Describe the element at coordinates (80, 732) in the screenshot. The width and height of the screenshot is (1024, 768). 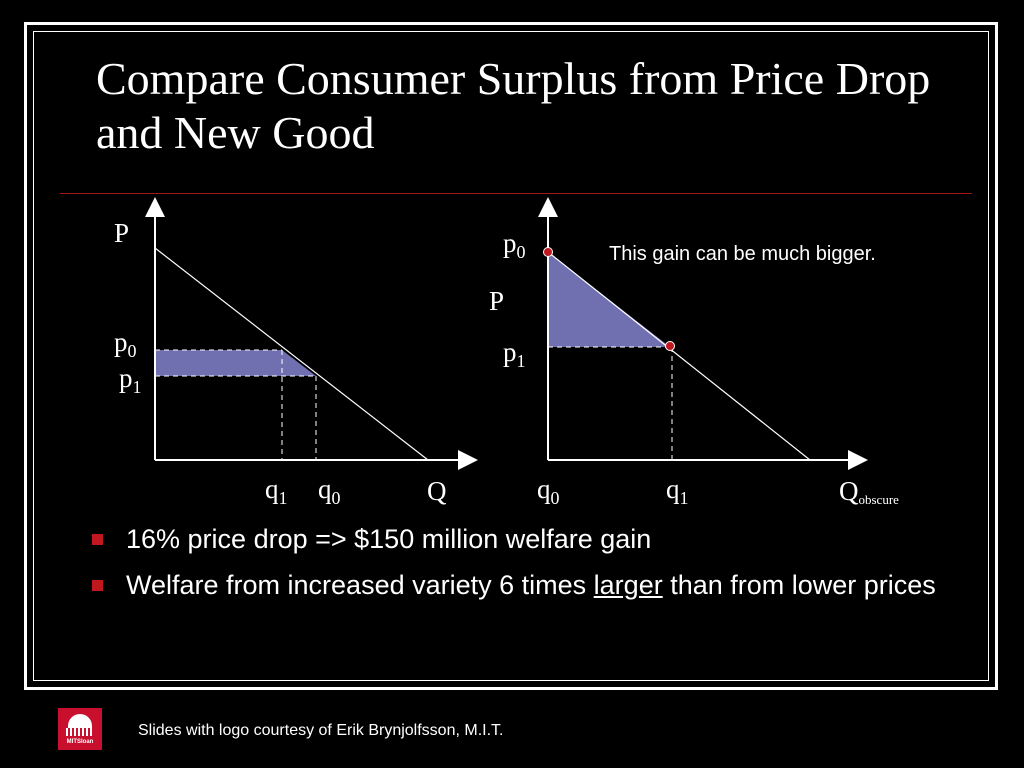
I see `logo-columns-icon` at that location.